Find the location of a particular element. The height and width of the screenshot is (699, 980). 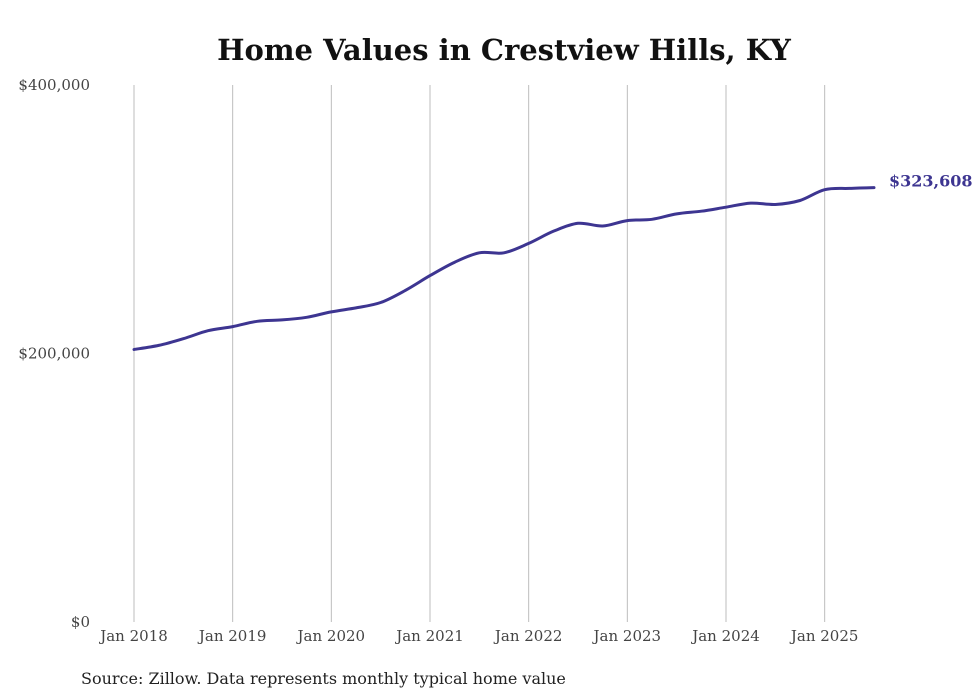

end-value-label: $323,608 is located at coordinates (931, 181).